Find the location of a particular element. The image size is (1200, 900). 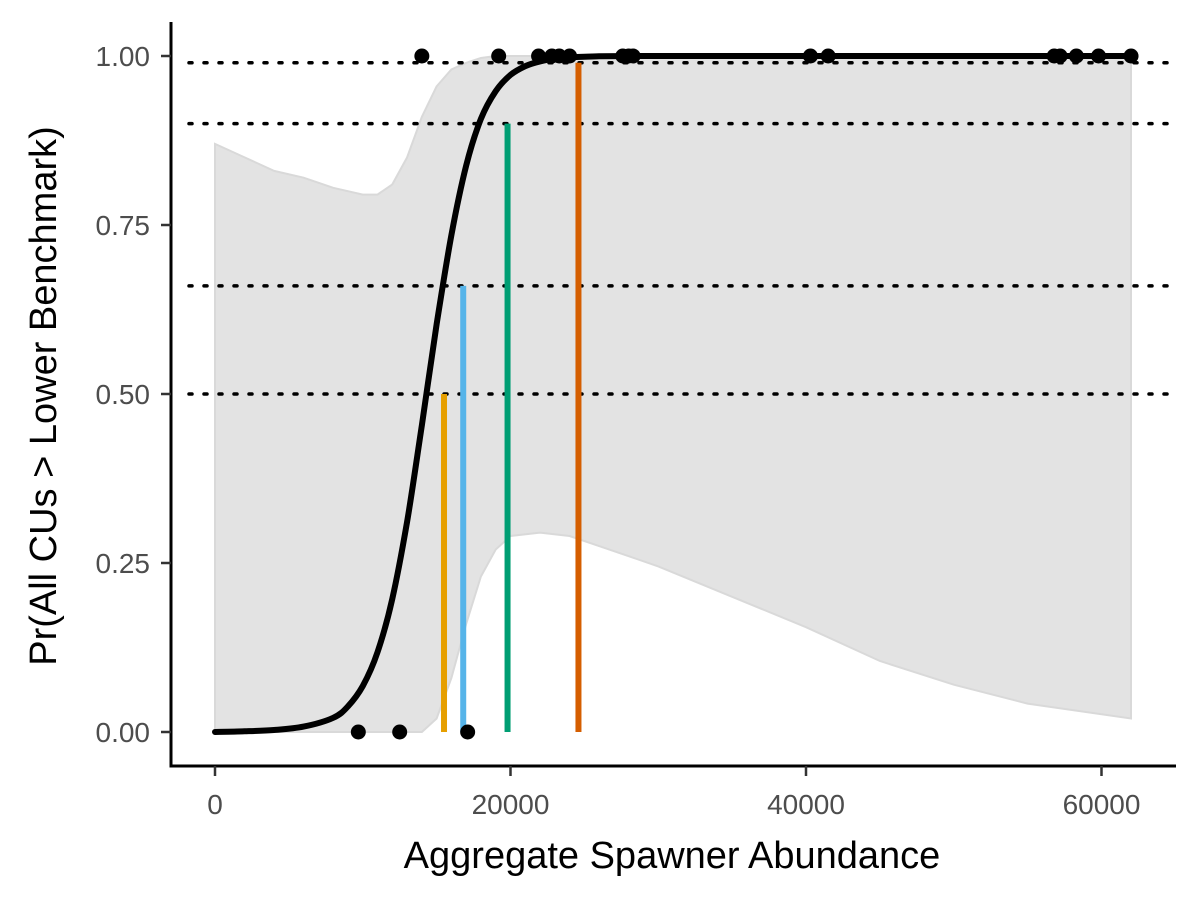

y-tick-label: 0.50 is located at coordinates (123, 394).